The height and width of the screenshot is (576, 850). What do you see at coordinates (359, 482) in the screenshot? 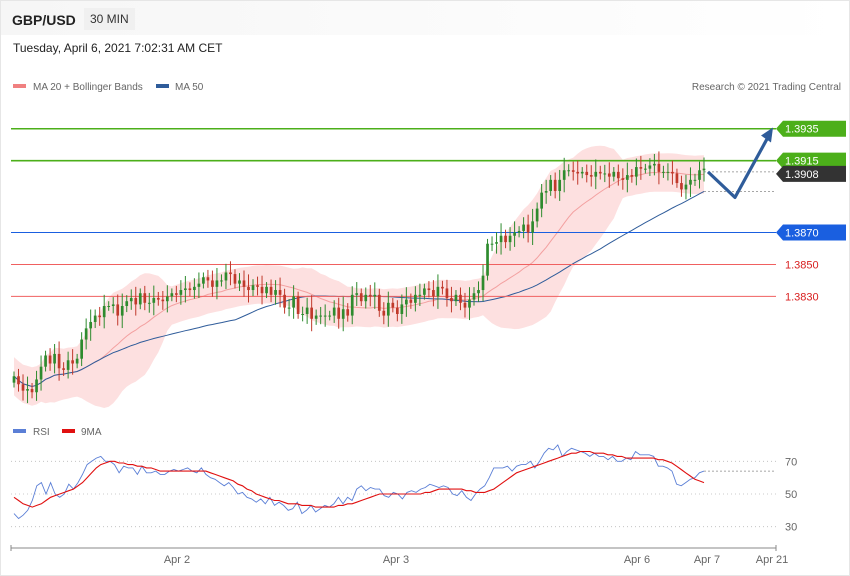
I see `rsi-line` at bounding box center [359, 482].